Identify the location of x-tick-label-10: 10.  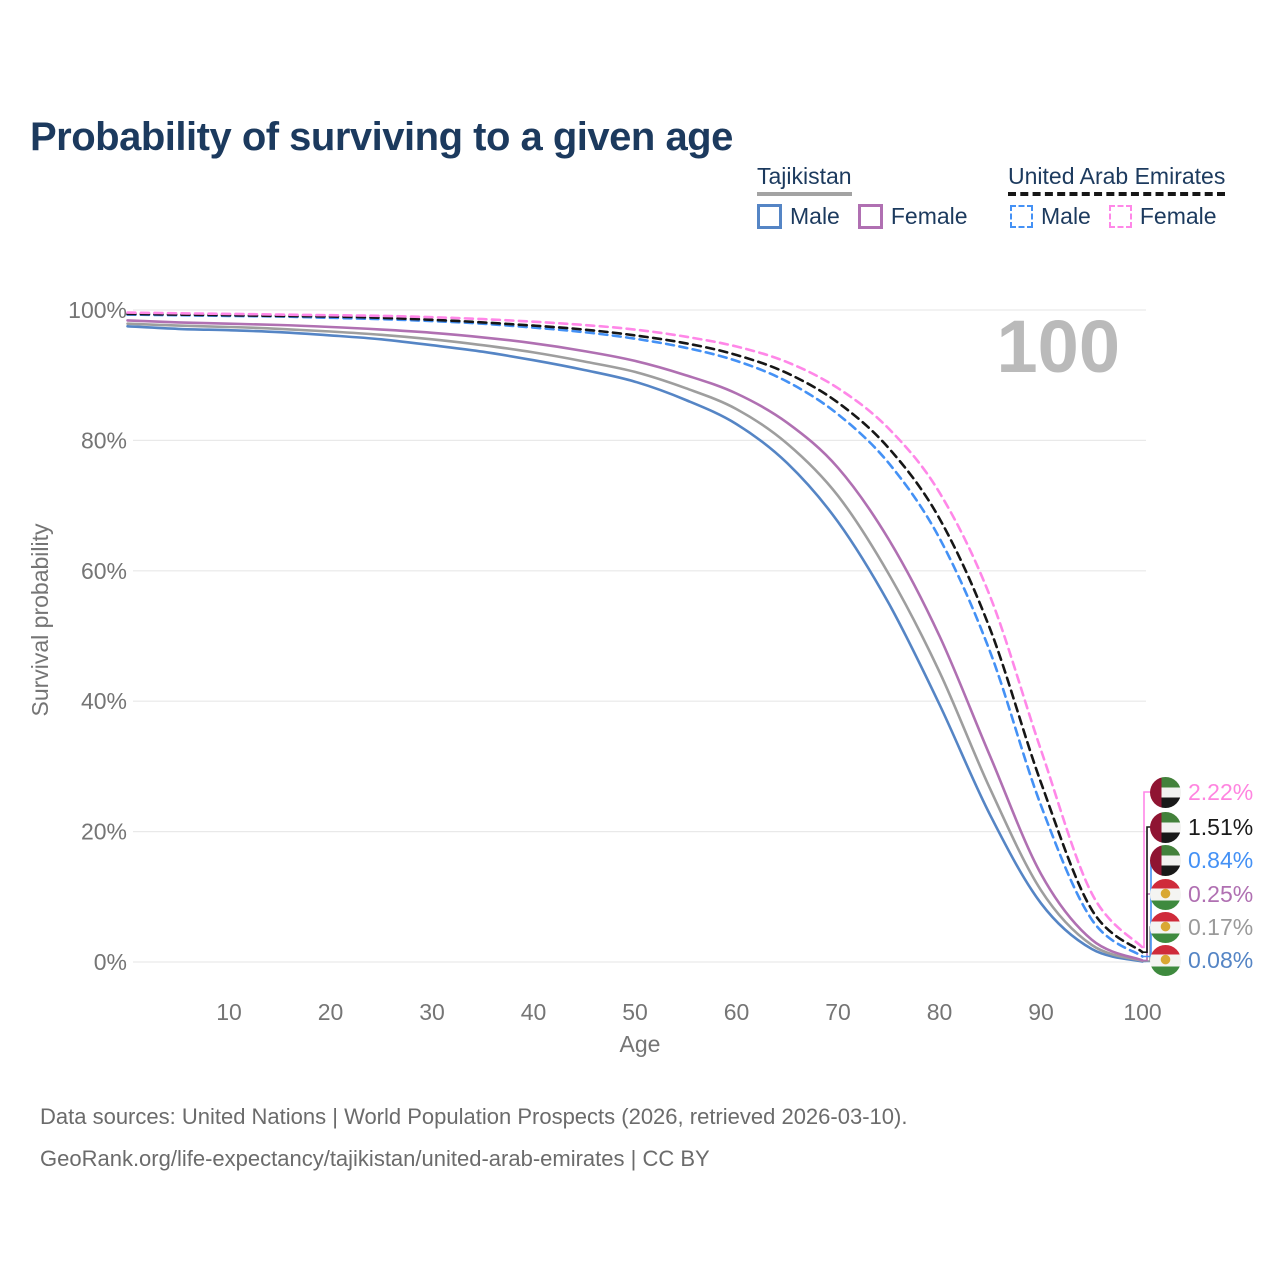
(229, 1012).